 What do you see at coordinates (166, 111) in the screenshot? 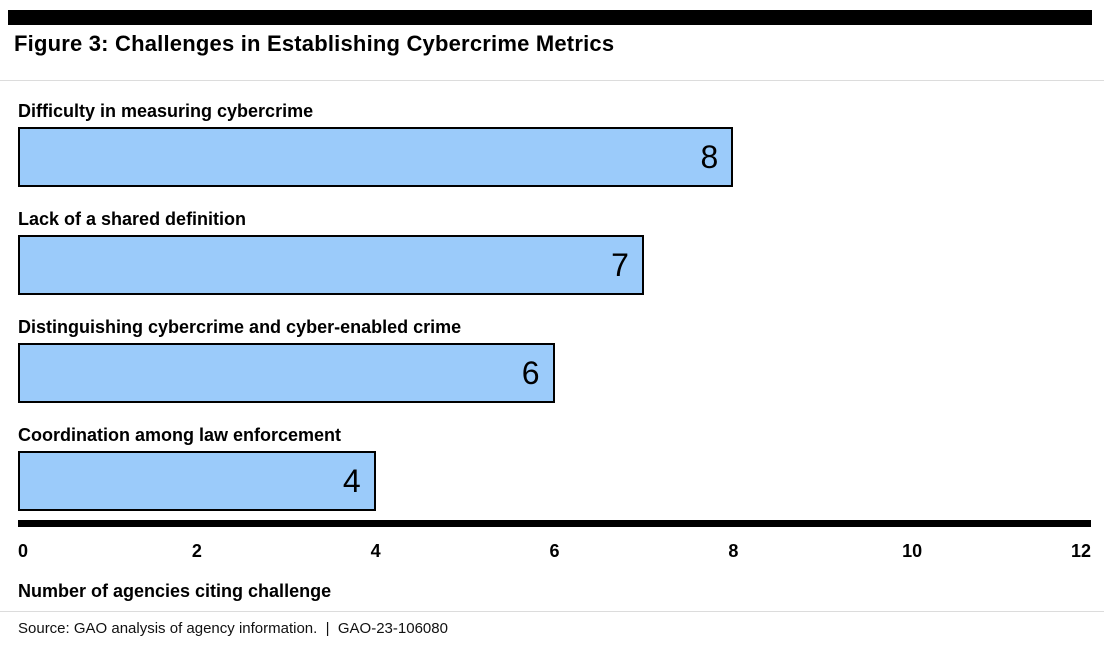
I see `bar-category-label: Difficulty in measuring cybercrime` at bounding box center [166, 111].